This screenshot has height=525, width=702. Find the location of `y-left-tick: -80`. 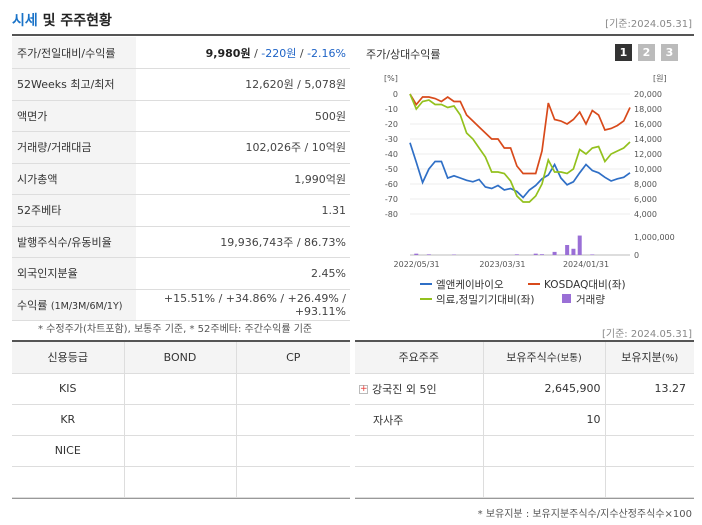

y-left-tick: -80 is located at coordinates (391, 214).